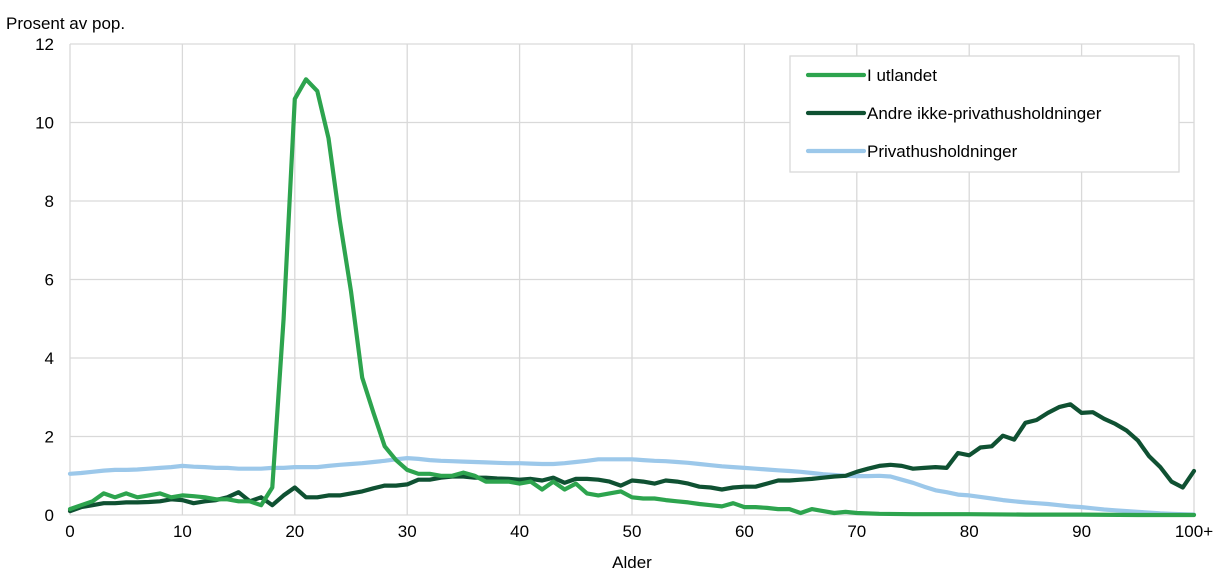 The height and width of the screenshot is (574, 1216). What do you see at coordinates (942, 151) in the screenshot?
I see `legend-label: Privathusholdninger` at bounding box center [942, 151].